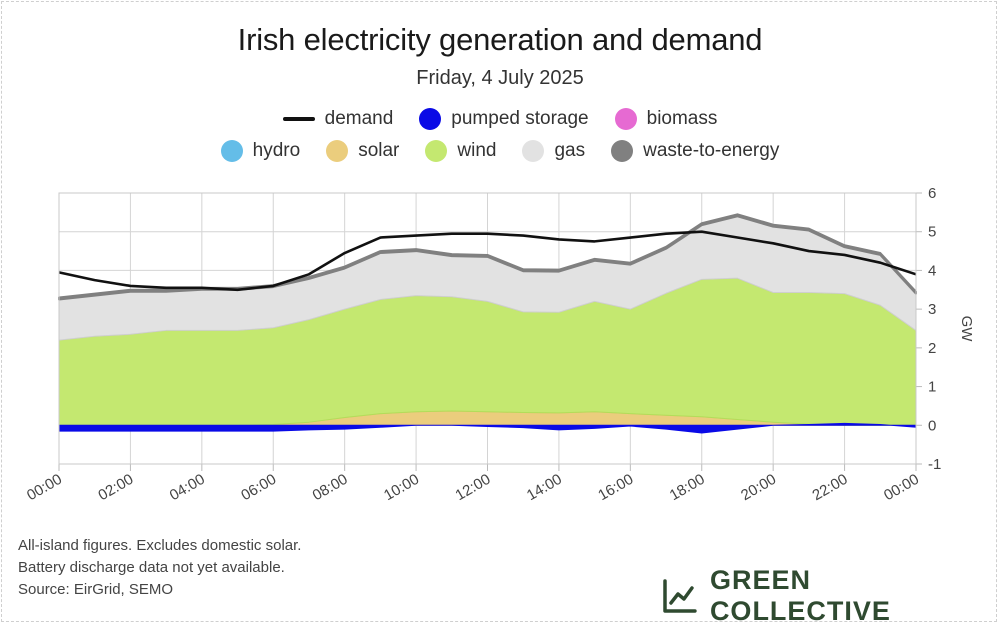  Describe the element at coordinates (298, 119) in the screenshot. I see `demand-line-swatch` at that location.